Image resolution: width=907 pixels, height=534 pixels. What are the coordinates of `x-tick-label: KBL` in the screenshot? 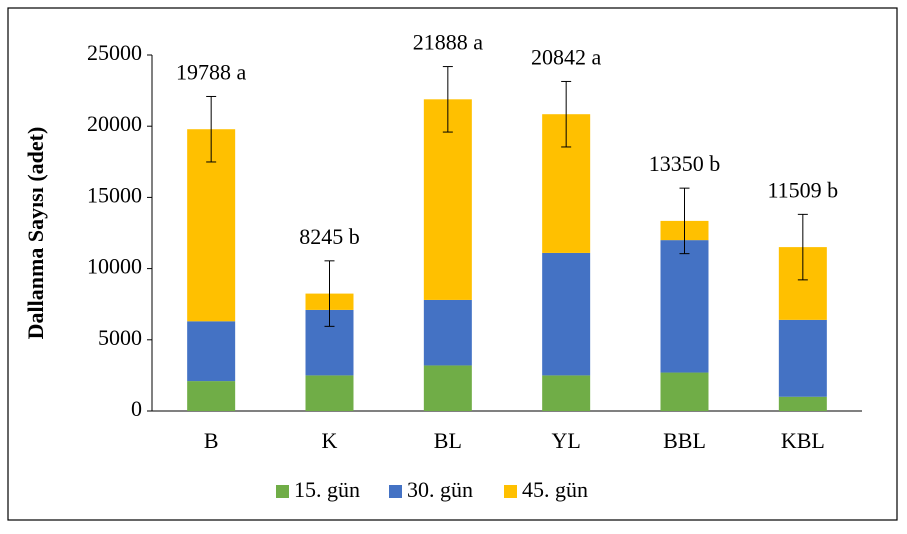 It's located at (803, 440).